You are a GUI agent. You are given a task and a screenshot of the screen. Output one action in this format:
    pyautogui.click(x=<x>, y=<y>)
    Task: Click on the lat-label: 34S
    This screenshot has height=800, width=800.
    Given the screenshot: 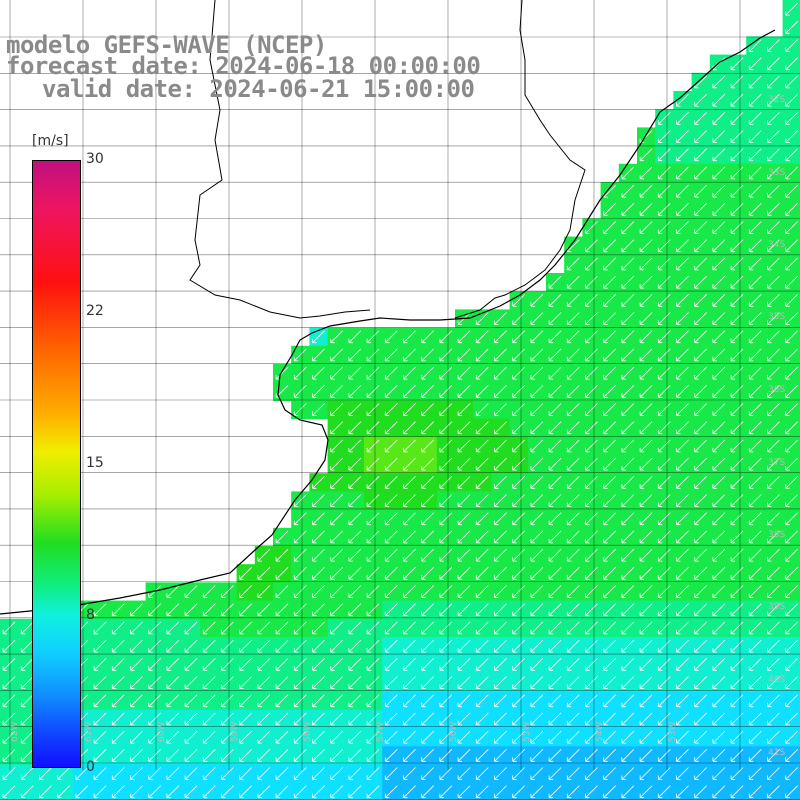 What is the action you would take?
    pyautogui.click(x=777, y=245)
    